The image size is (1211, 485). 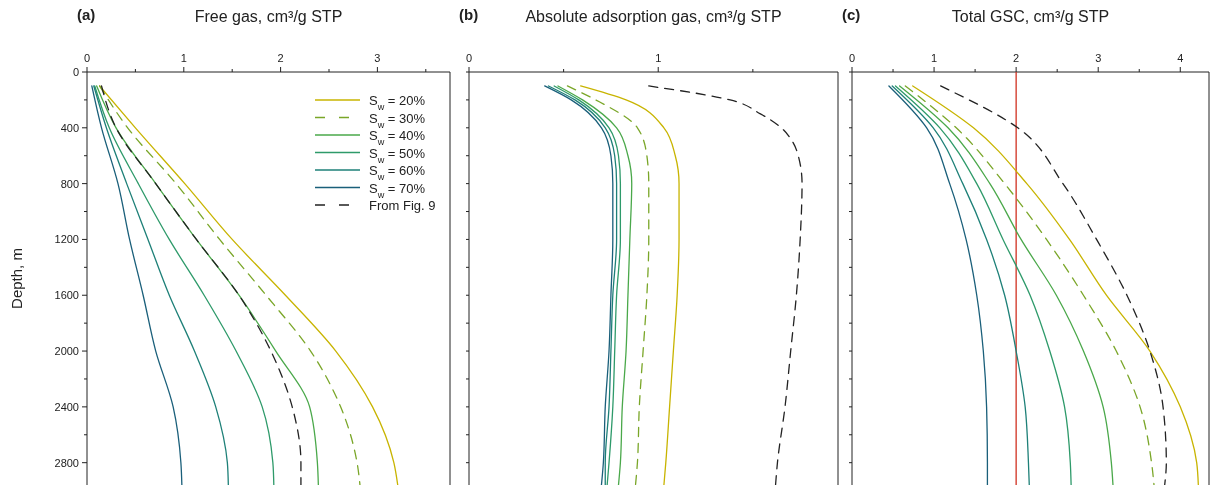 What do you see at coordinates (66, 295) in the screenshot?
I see `y-tick-label: 1600` at bounding box center [66, 295].